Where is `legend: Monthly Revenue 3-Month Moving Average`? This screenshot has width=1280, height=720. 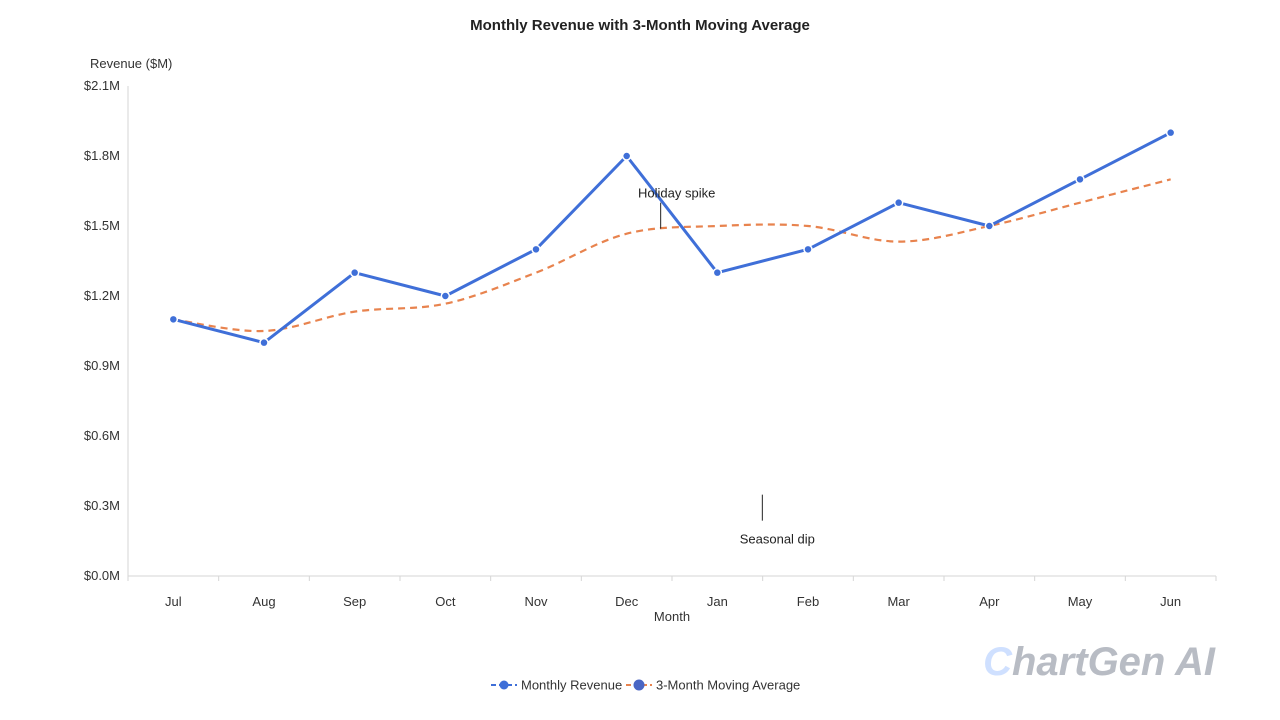
legend: Monthly Revenue 3-Month Moving Average is located at coordinates (645, 685).